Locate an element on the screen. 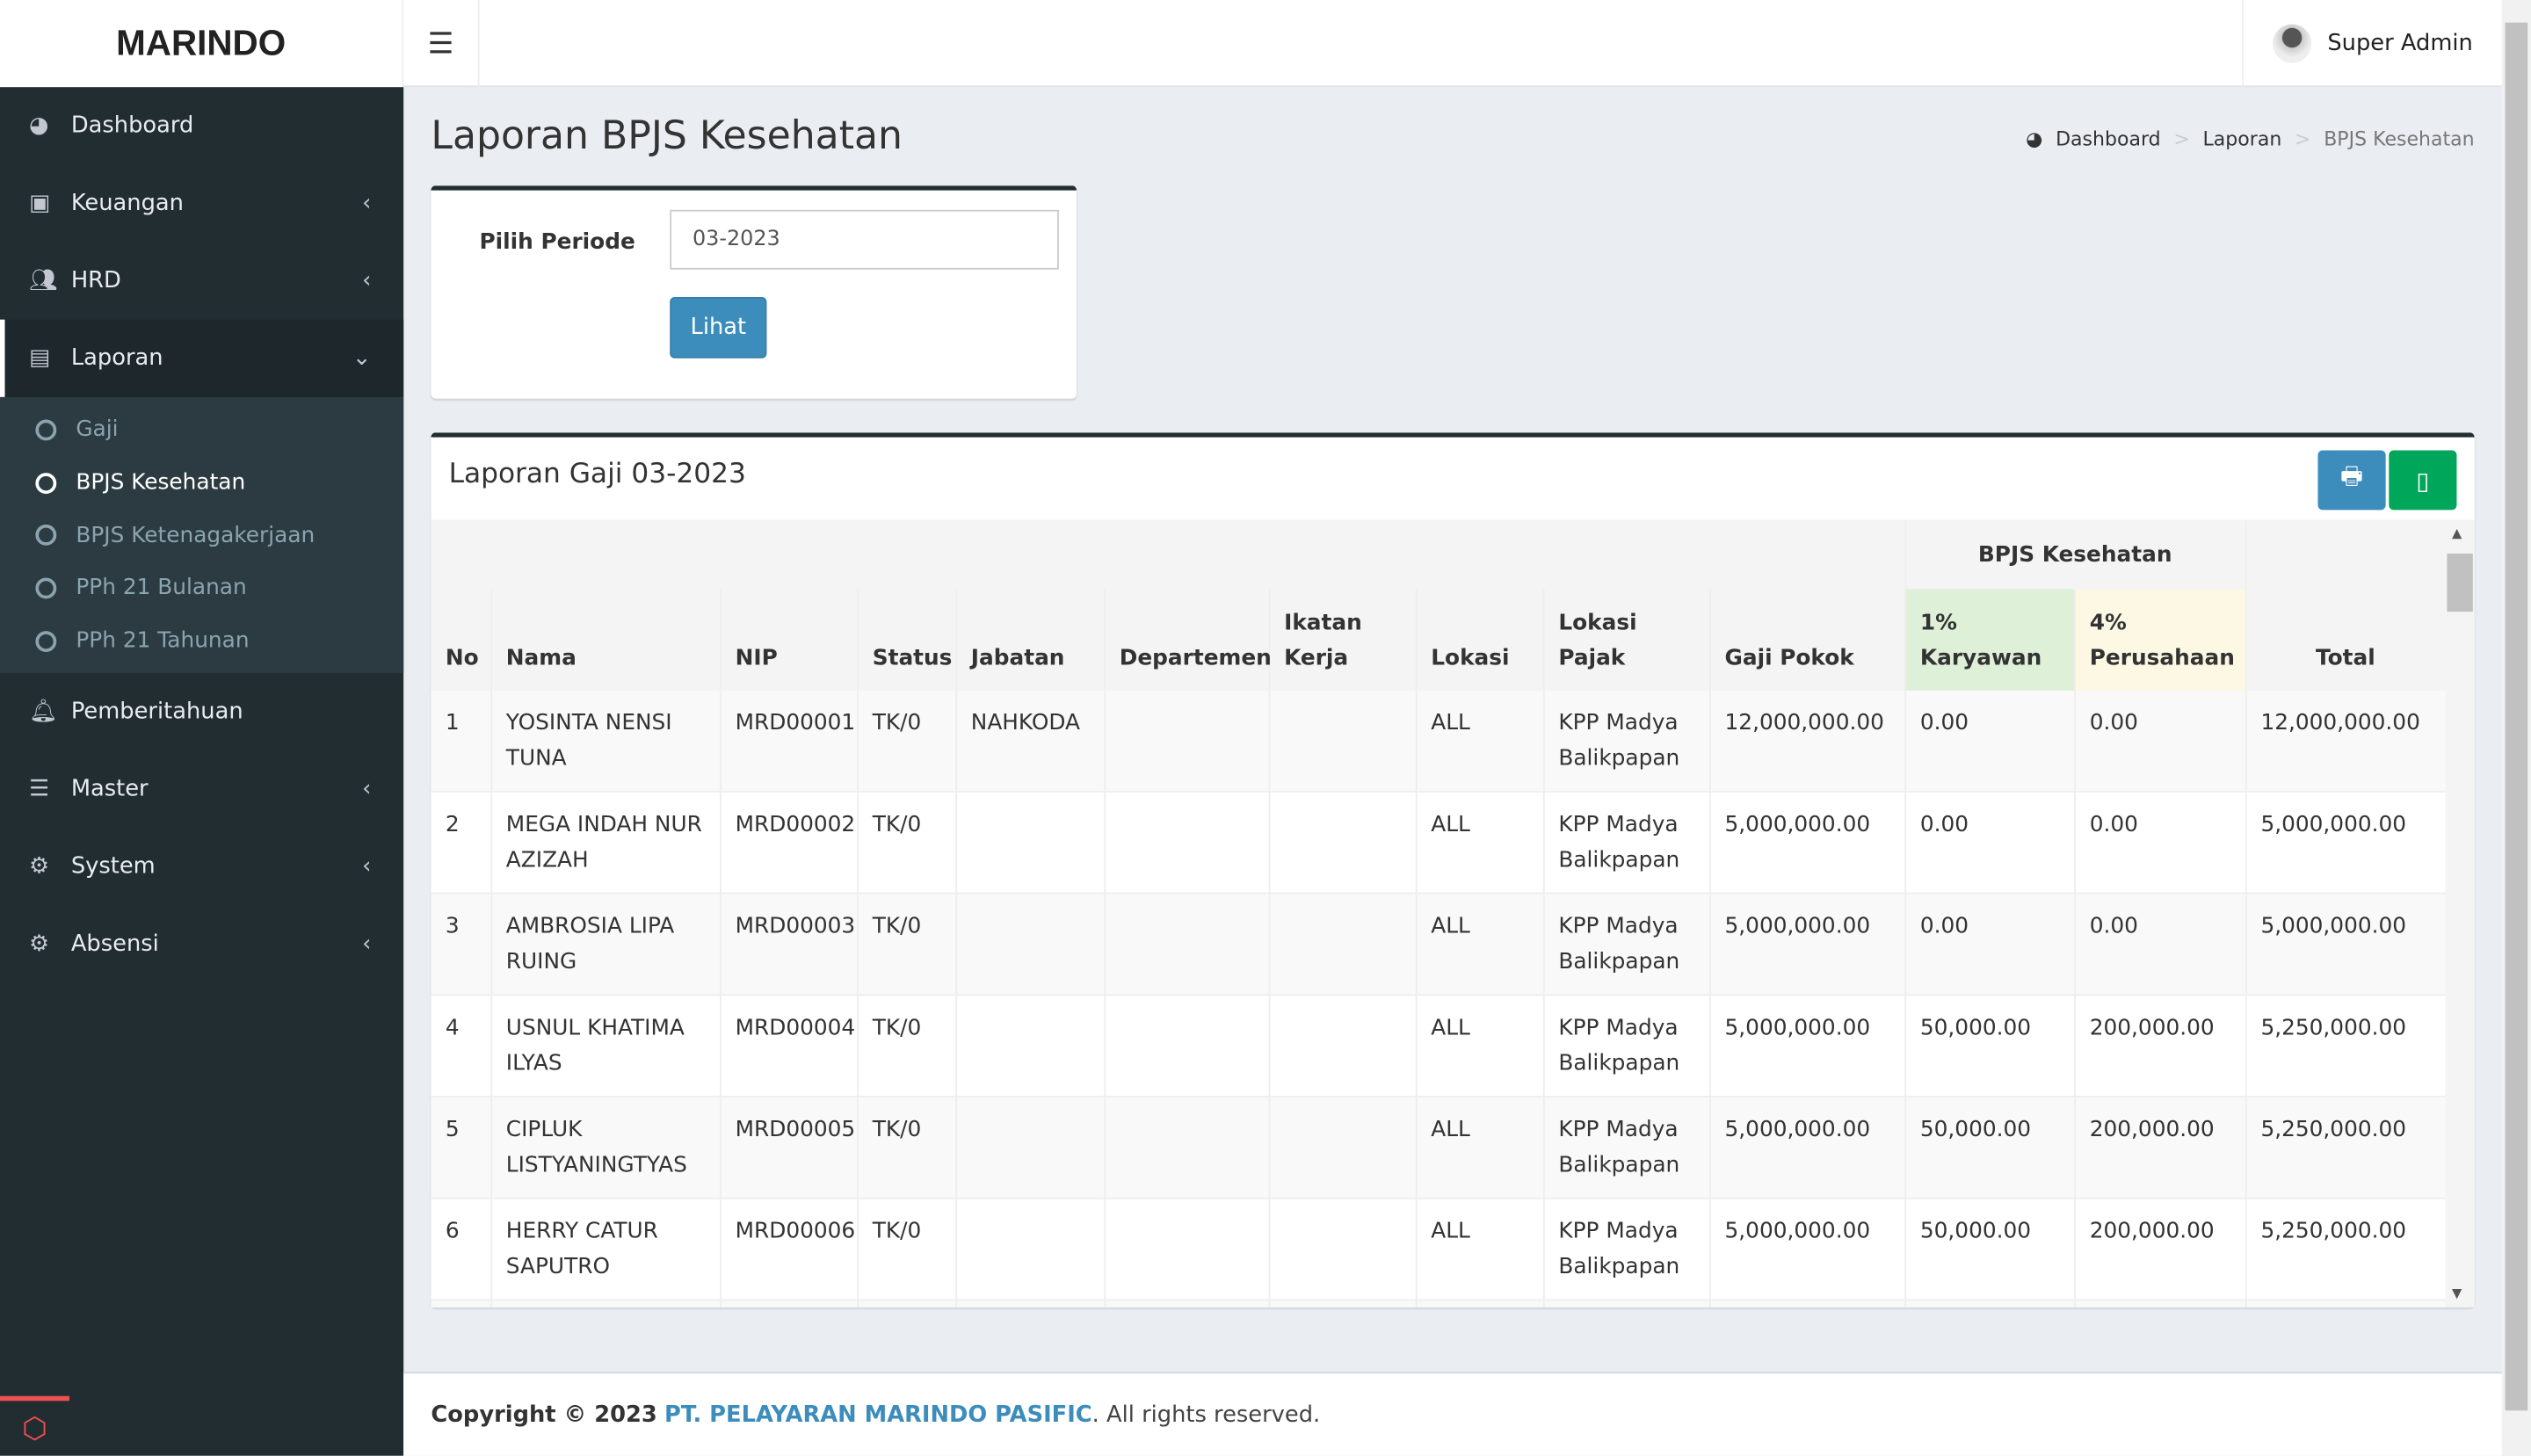  table-cell: TK/0 is located at coordinates (907, 843).